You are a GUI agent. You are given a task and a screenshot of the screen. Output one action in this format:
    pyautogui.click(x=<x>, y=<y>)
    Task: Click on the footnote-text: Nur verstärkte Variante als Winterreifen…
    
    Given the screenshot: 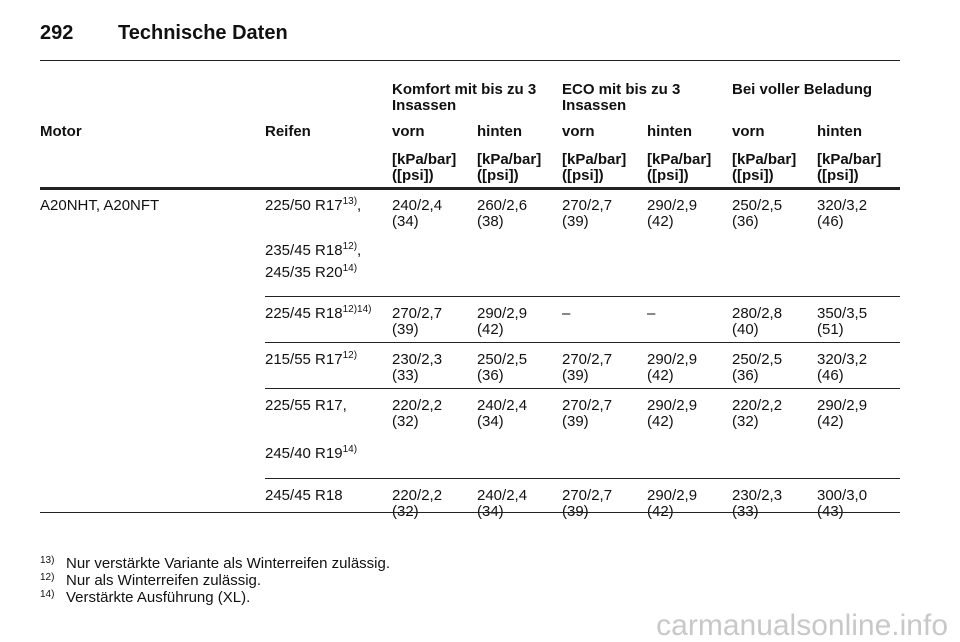 What is the action you would take?
    pyautogui.click(x=228, y=563)
    